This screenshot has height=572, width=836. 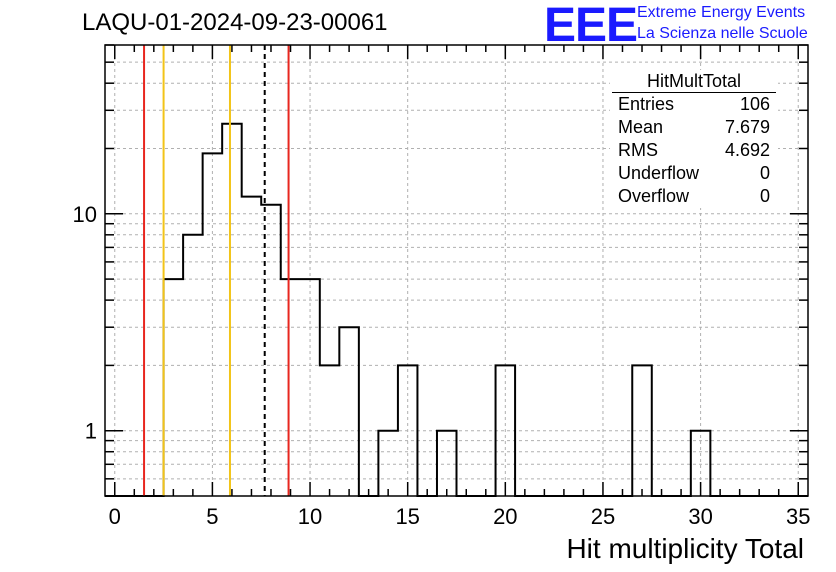 What do you see at coordinates (646, 104) in the screenshot?
I see `stats-label: Entries` at bounding box center [646, 104].